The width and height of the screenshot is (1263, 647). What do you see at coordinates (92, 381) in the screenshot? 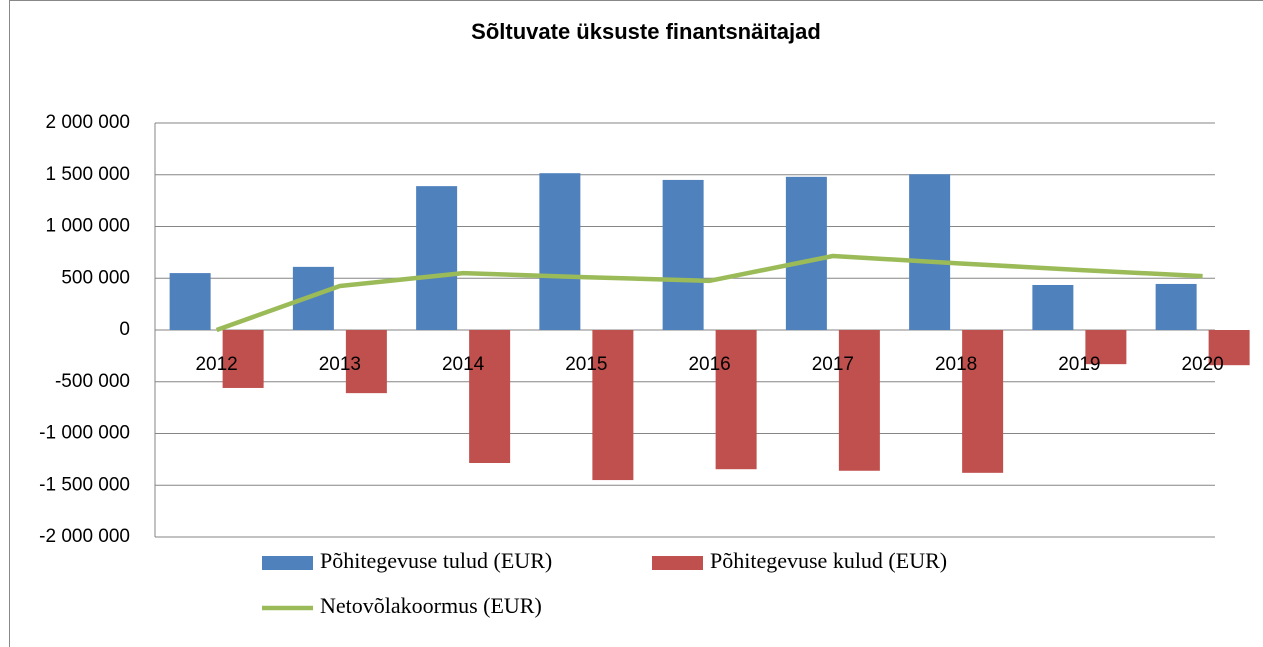
I see `y-tick-label: -500 000` at bounding box center [92, 381].